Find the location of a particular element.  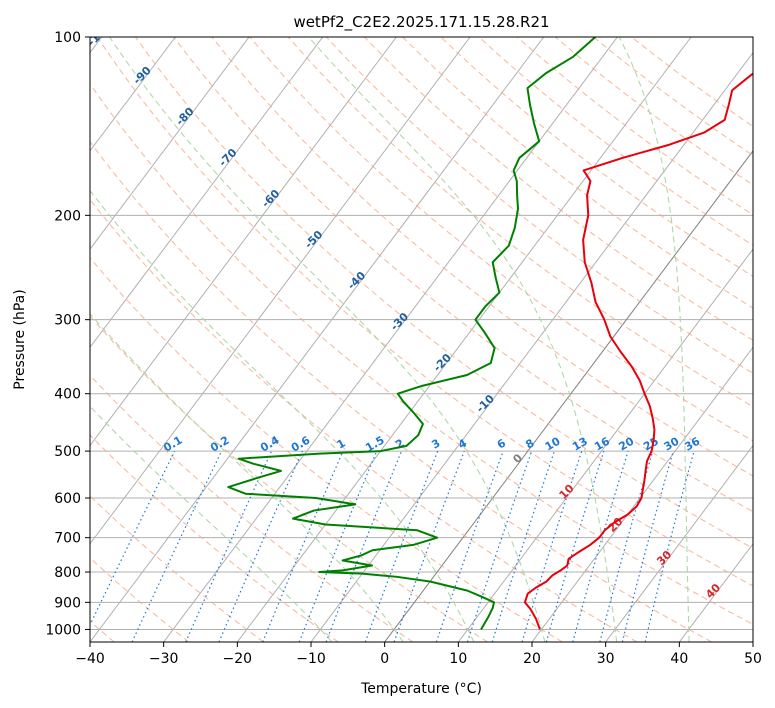

chart-title: wetPf2_C2E2.2025.171.15.28.R21 is located at coordinates (421, 22).